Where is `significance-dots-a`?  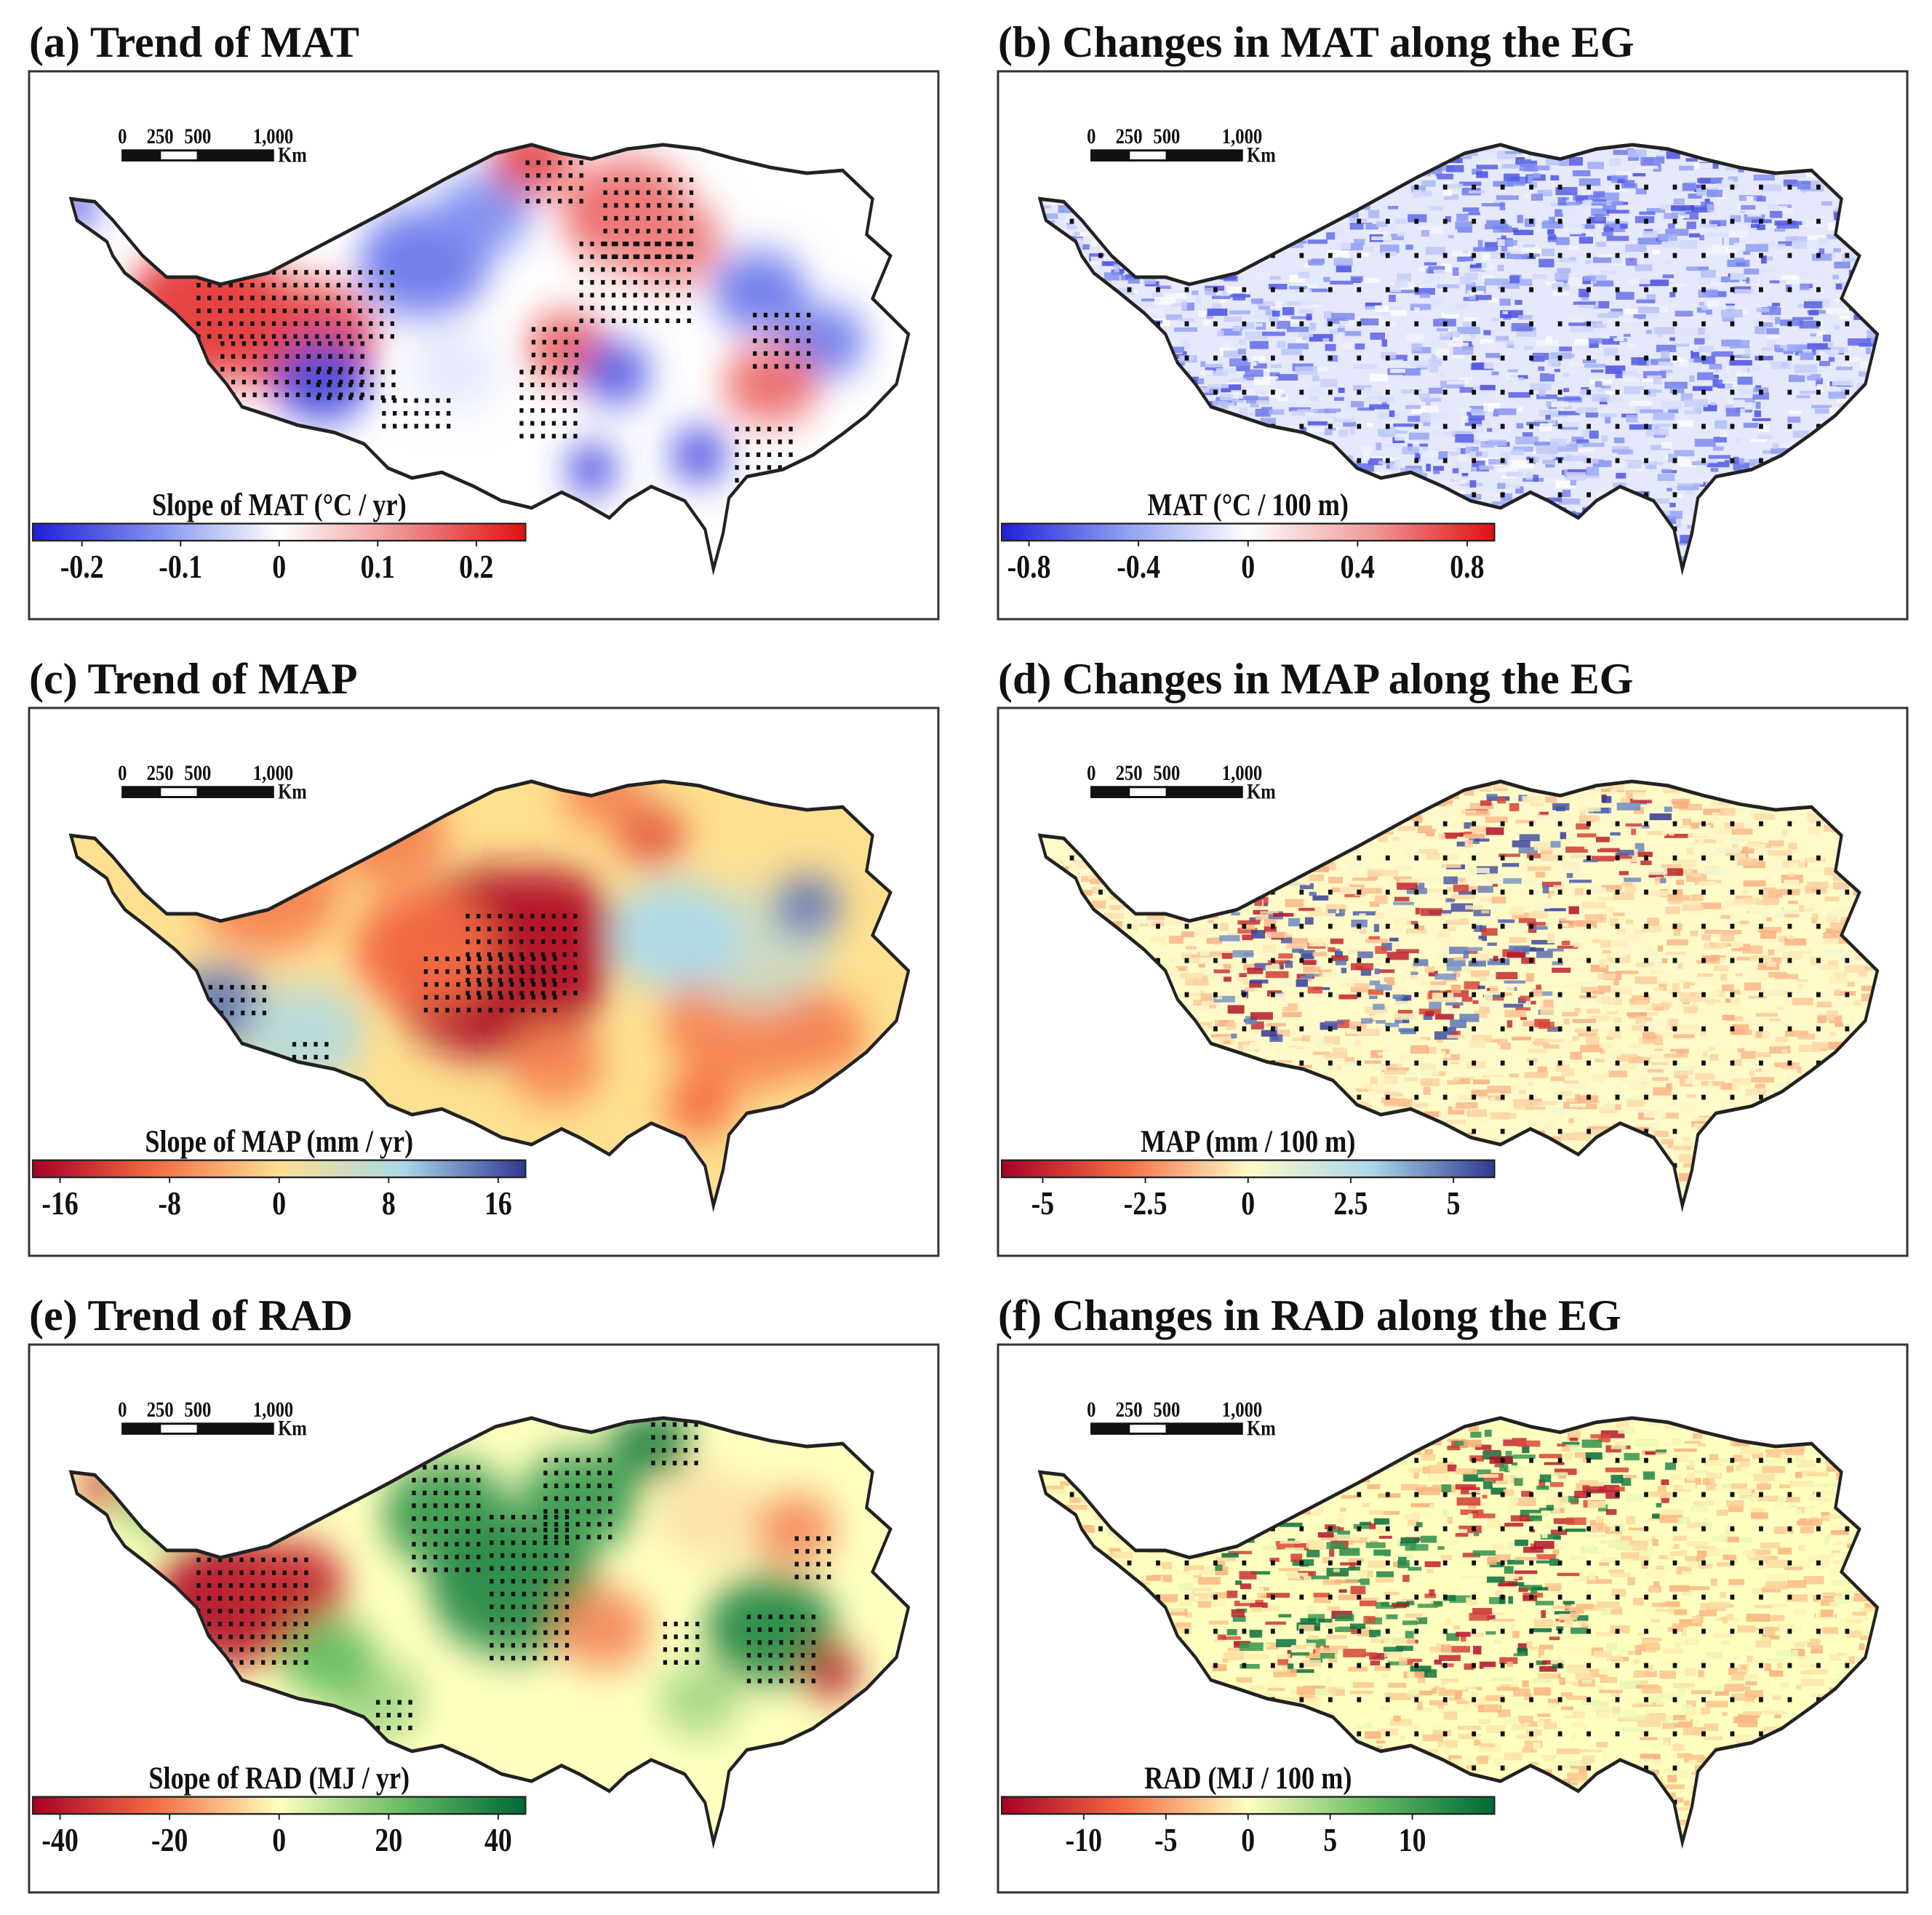 significance-dots-a is located at coordinates (504, 321).